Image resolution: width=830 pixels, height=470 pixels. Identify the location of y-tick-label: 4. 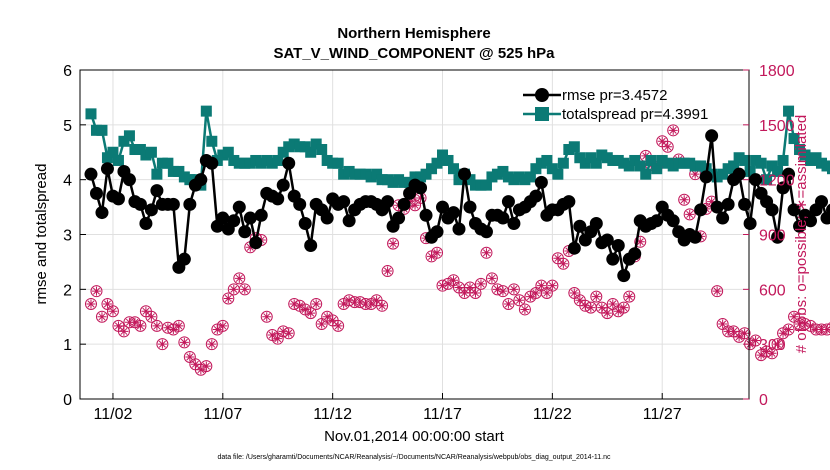
(67, 181).